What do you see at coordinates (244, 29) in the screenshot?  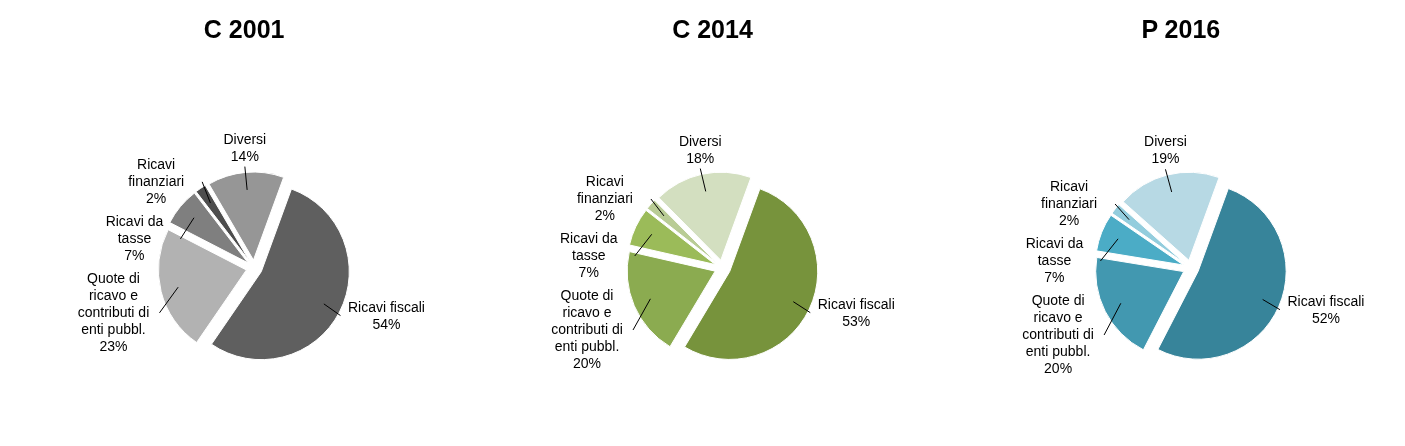 I see `chart-title: C 2001` at bounding box center [244, 29].